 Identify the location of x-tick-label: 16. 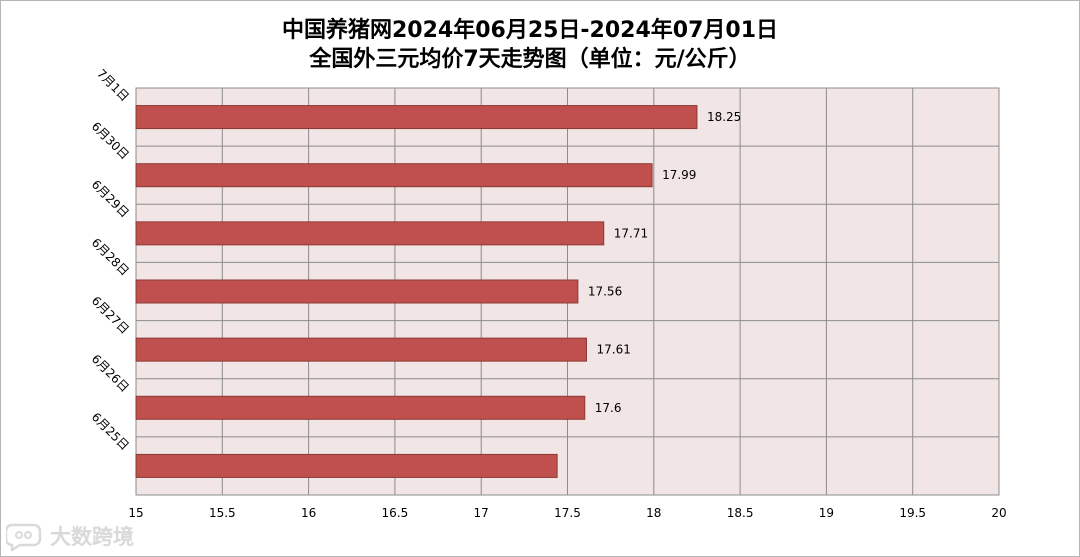
(308, 513).